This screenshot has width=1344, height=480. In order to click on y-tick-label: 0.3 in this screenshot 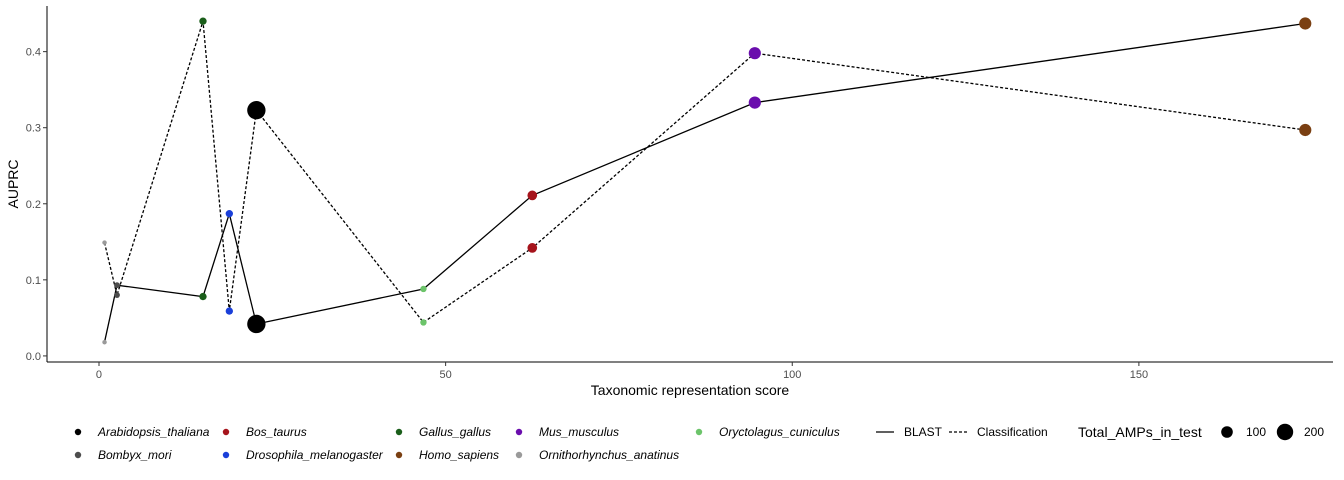, I will do `click(33, 129)`.